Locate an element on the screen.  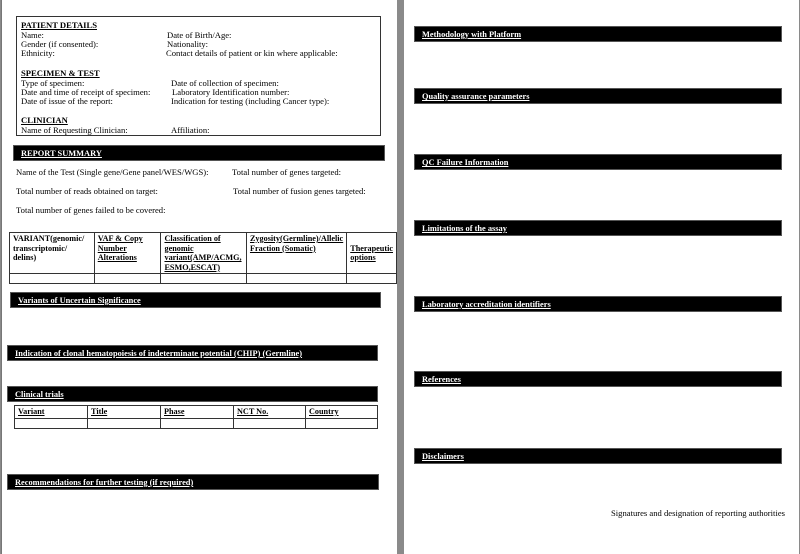
issue-date-label: Date of issue of the report: is located at coordinates (67, 101).